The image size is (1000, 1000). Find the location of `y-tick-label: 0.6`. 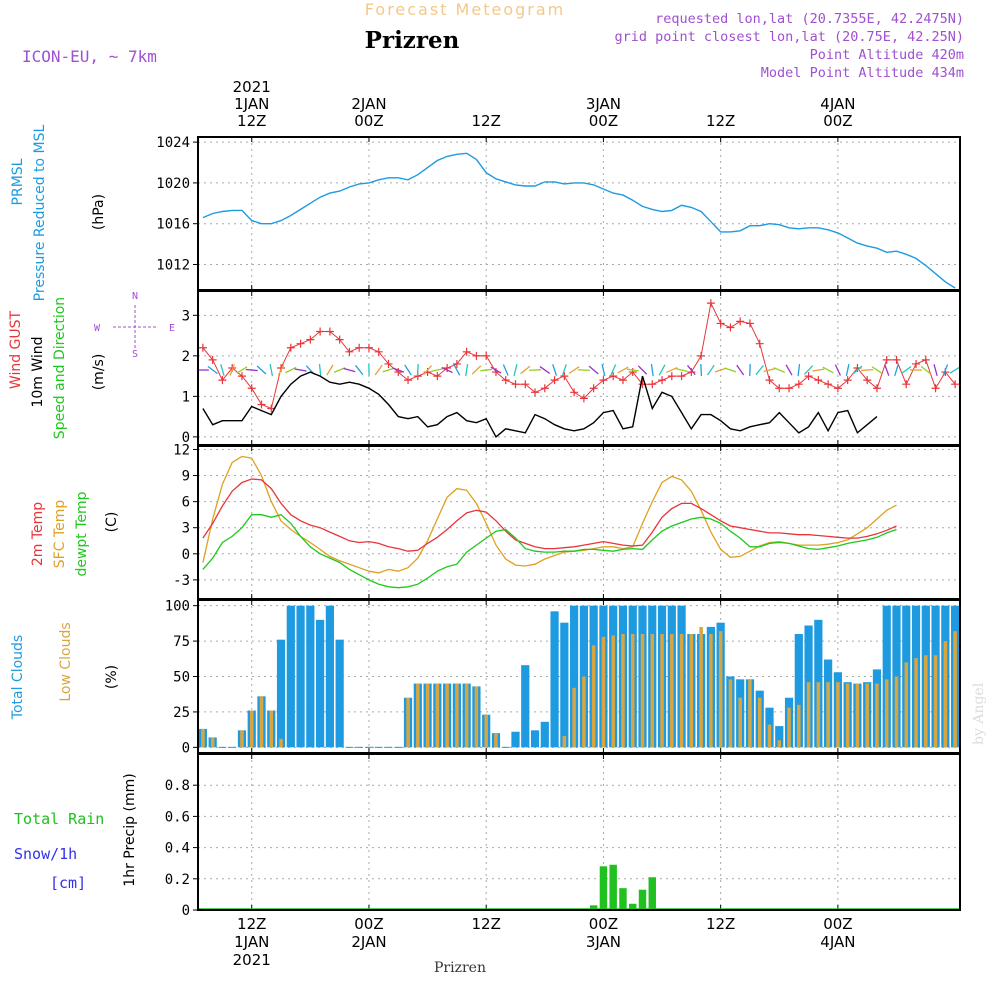

y-tick-label: 0.6 is located at coordinates (177, 817).